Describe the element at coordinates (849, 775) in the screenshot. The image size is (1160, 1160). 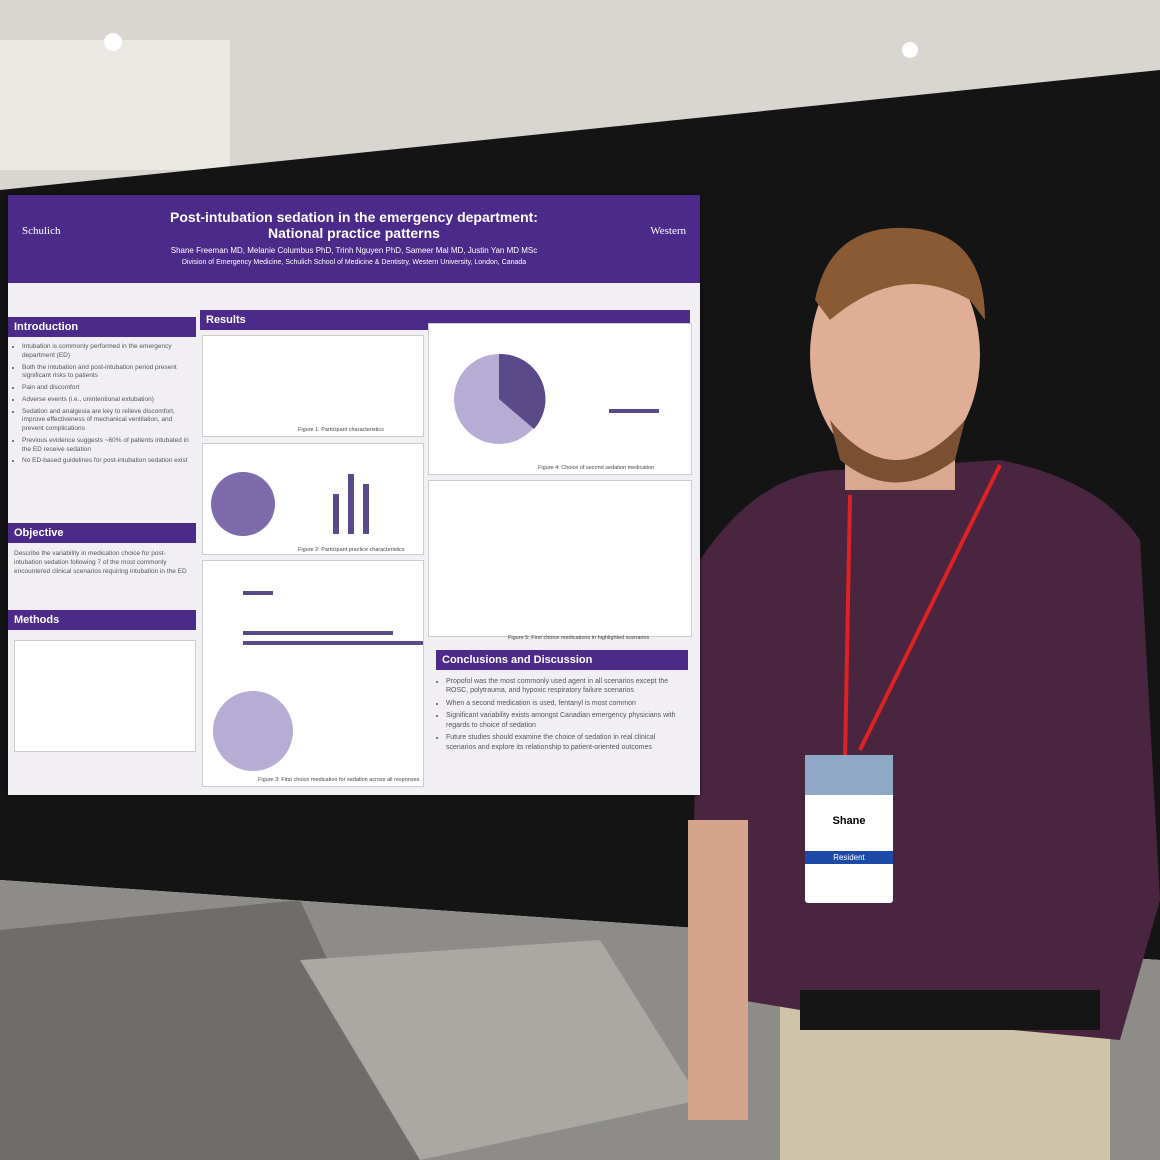
I see `badge-photo` at that location.